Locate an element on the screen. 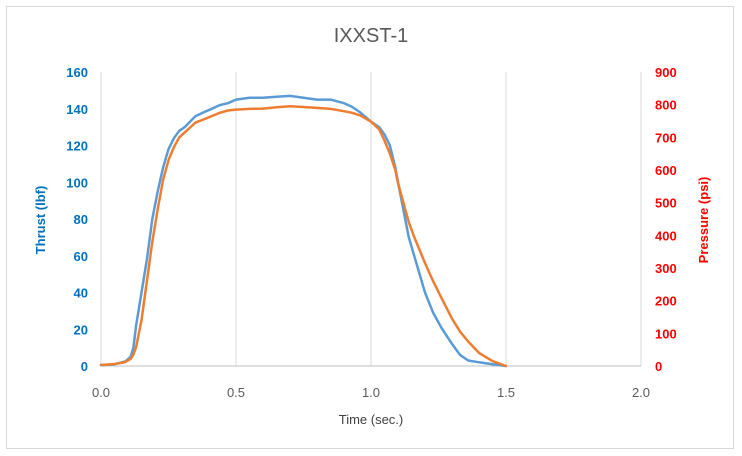 This screenshot has width=742, height=456. right-tick-label: 600 is located at coordinates (666, 170).